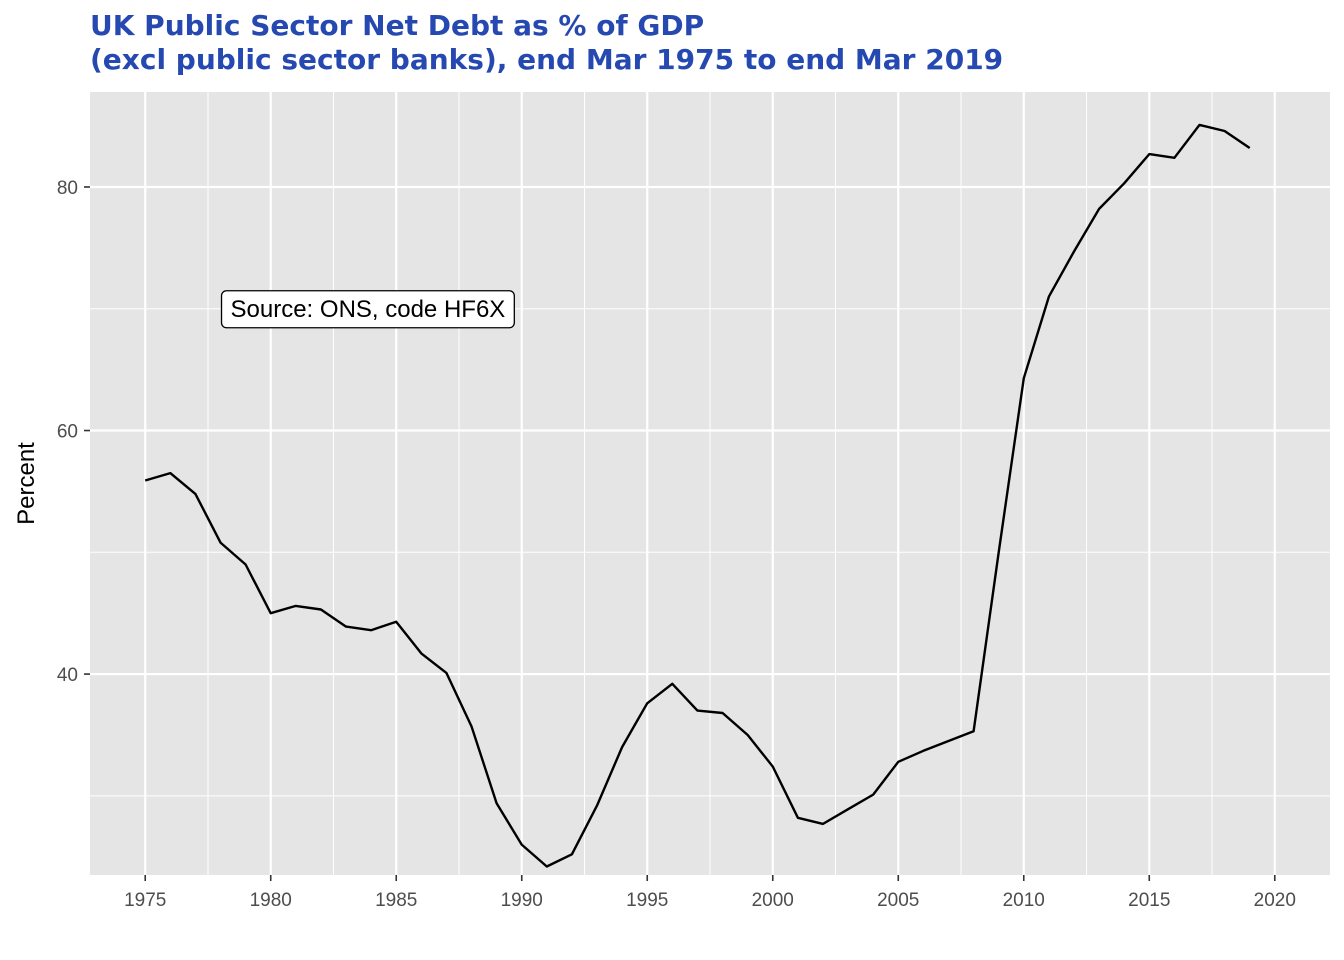 The height and width of the screenshot is (960, 1344). What do you see at coordinates (271, 900) in the screenshot?
I see `x-tick-label: 1980` at bounding box center [271, 900].